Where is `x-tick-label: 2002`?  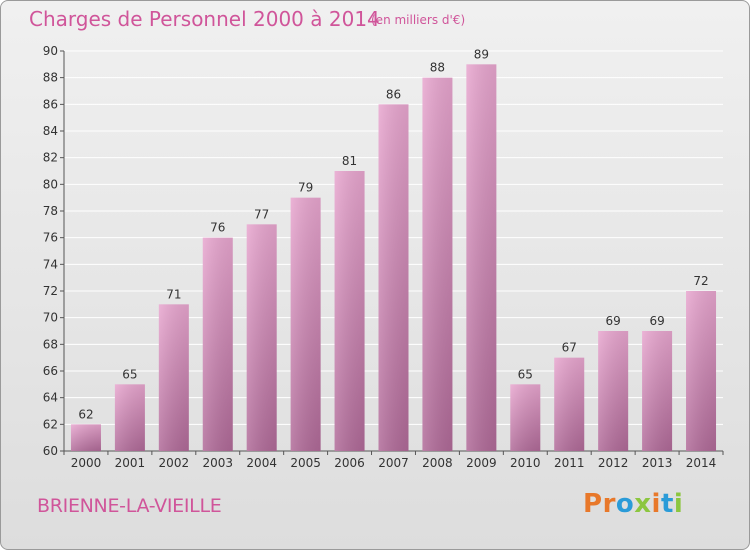
x-tick-label: 2002 is located at coordinates (174, 463).